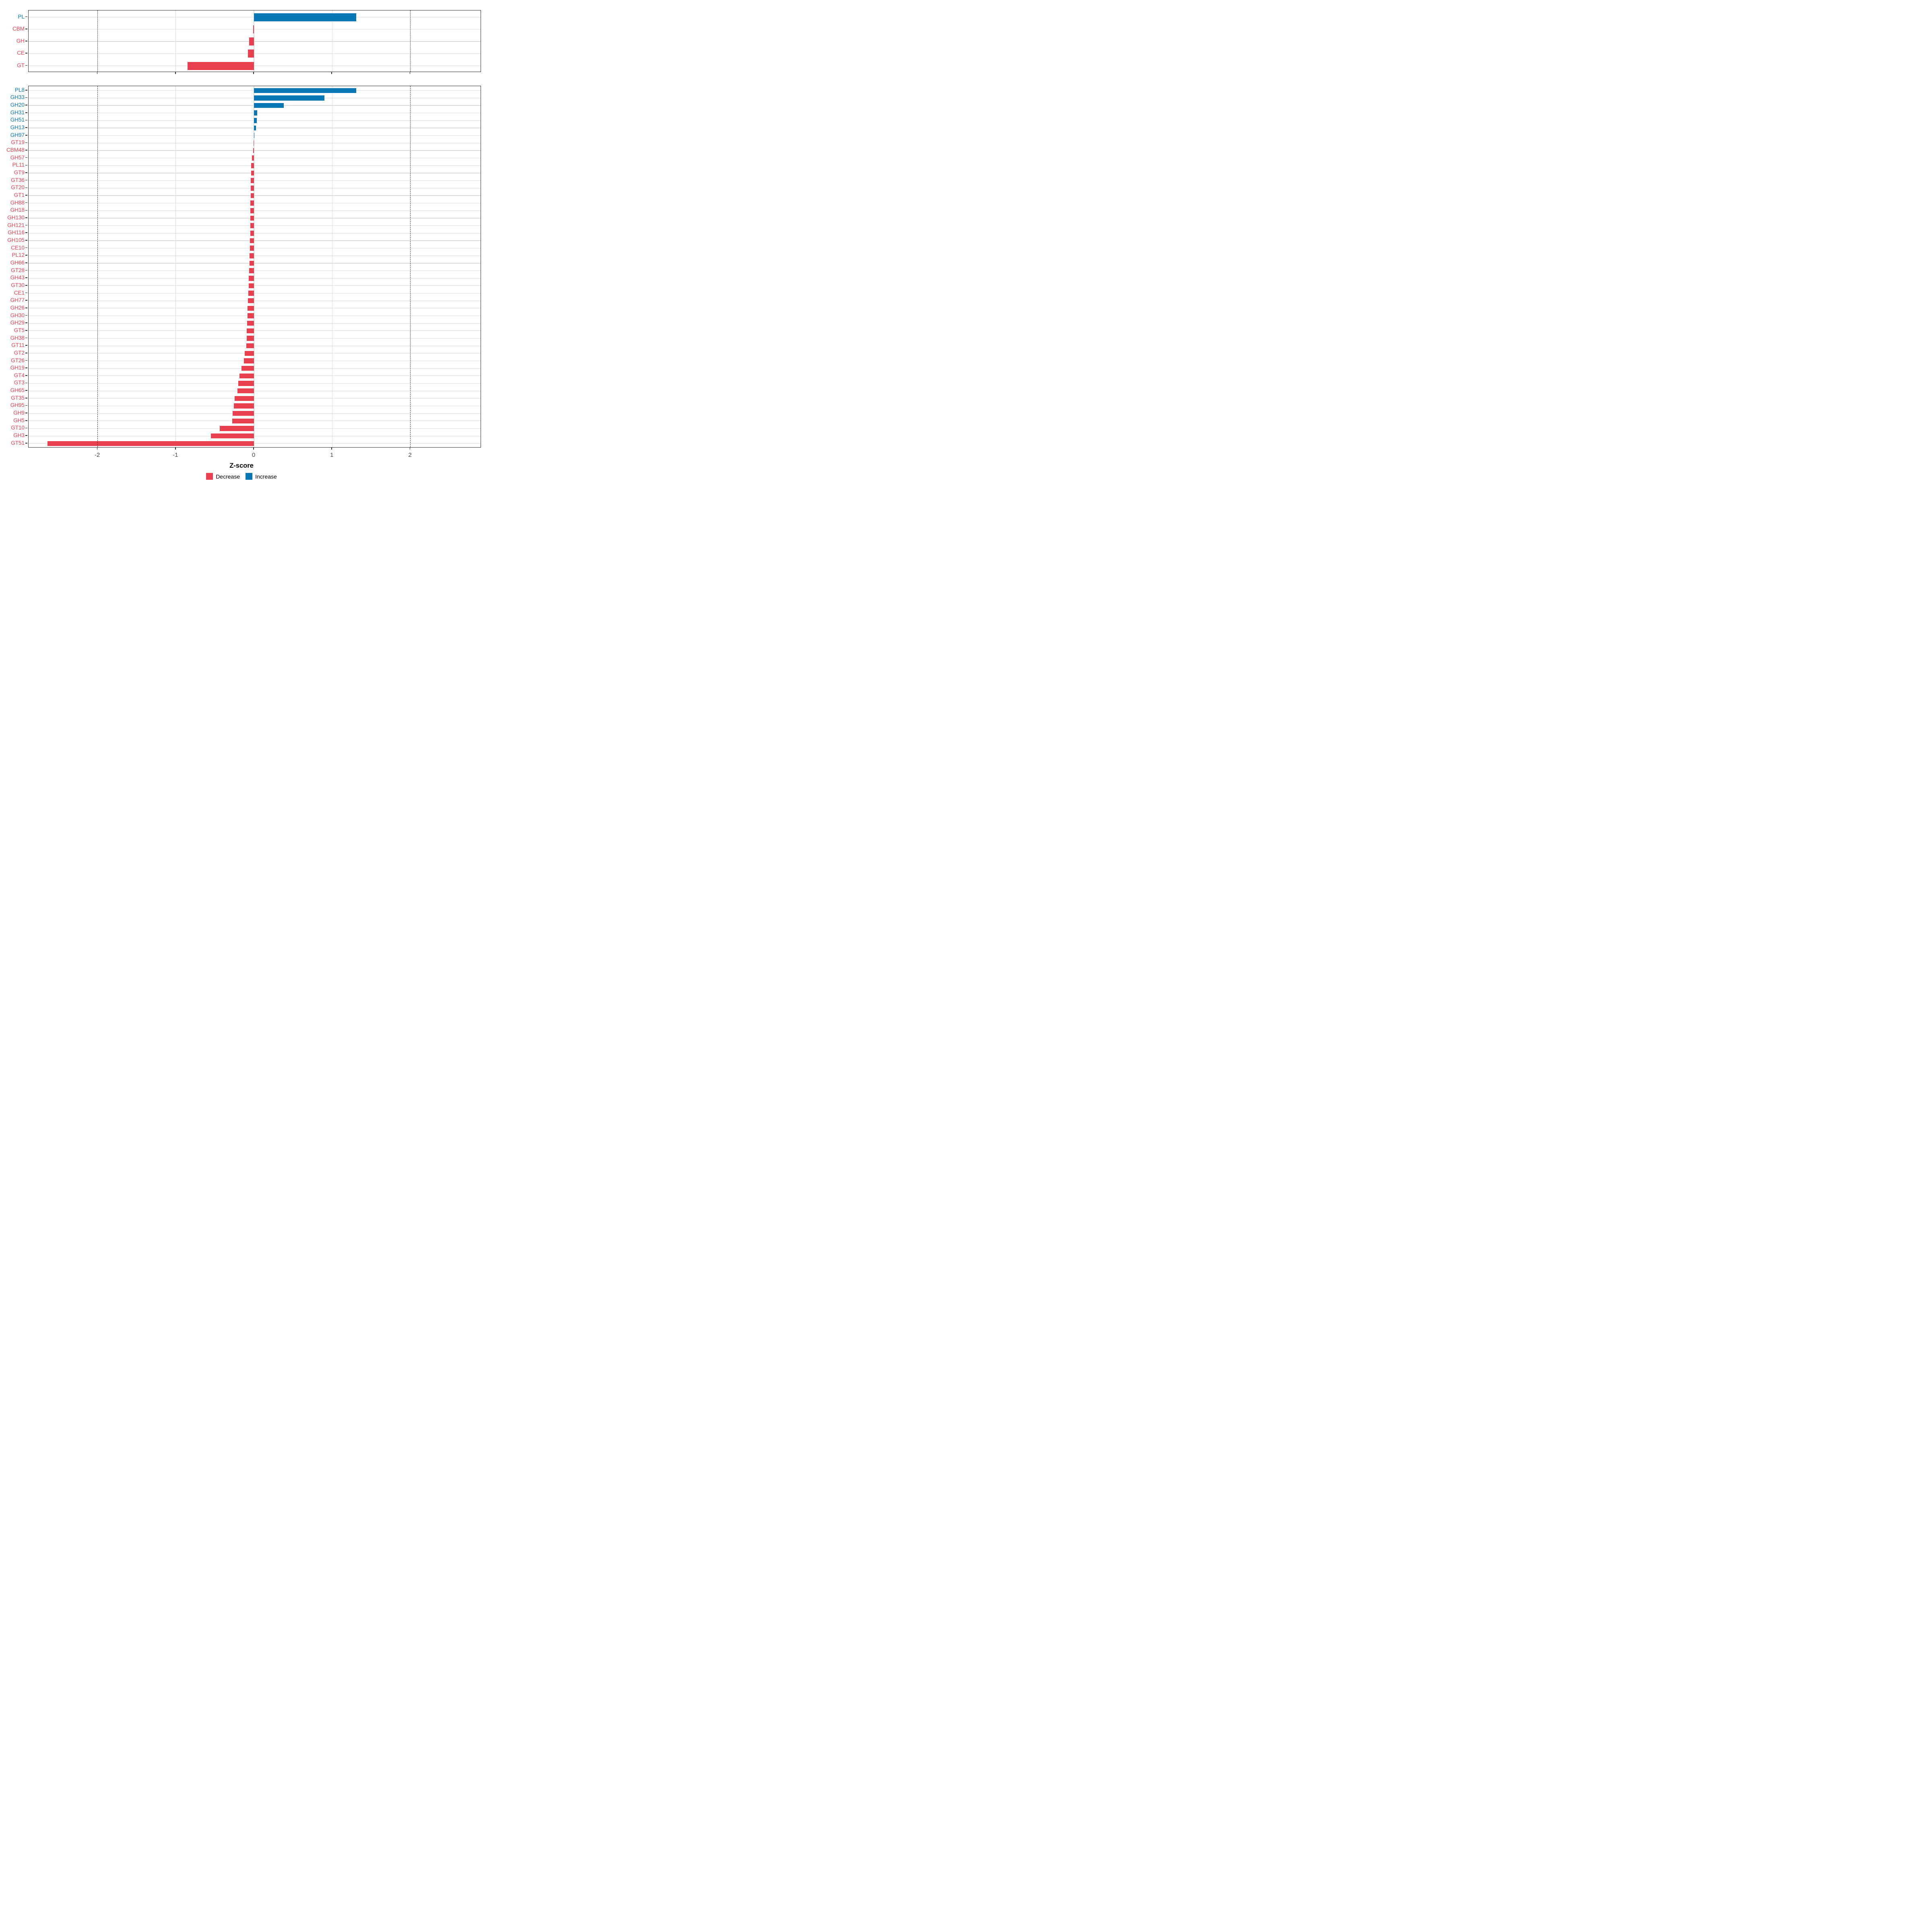 This screenshot has height=1932, width=1932. I want to click on bar-gh57, so click(253, 158).